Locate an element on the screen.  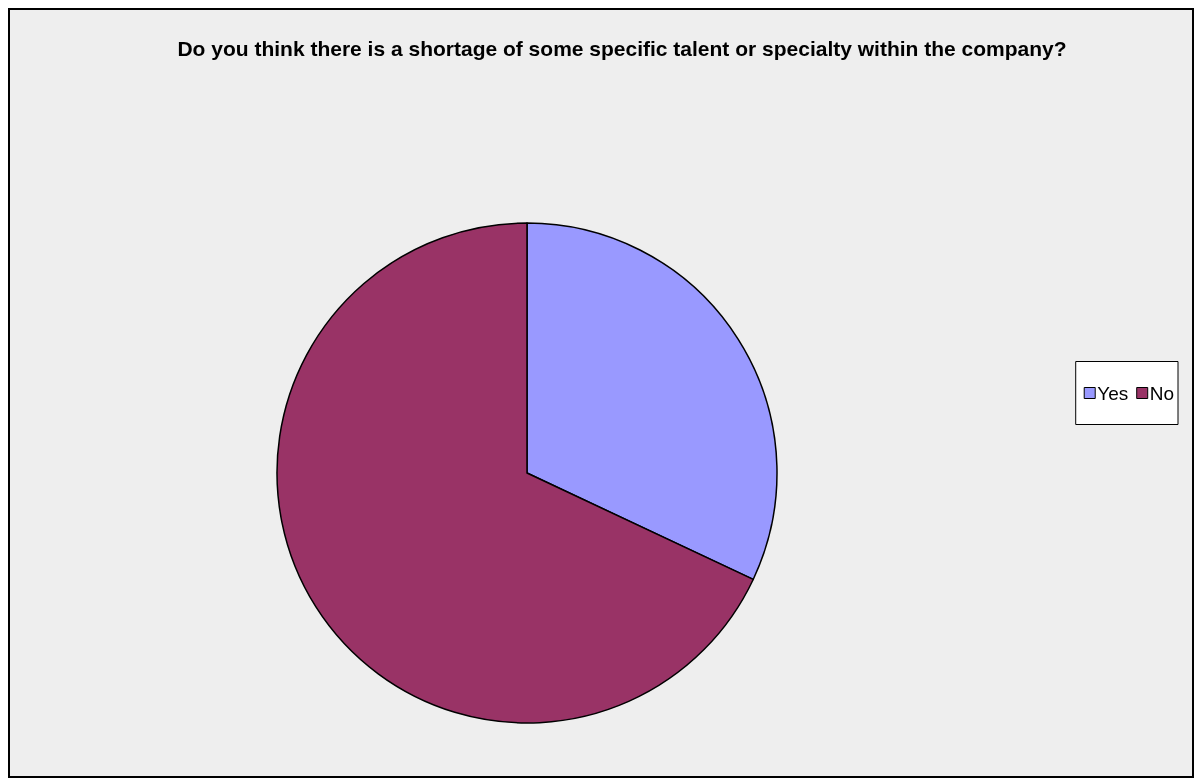
legend-label: Yes is located at coordinates (1113, 393).